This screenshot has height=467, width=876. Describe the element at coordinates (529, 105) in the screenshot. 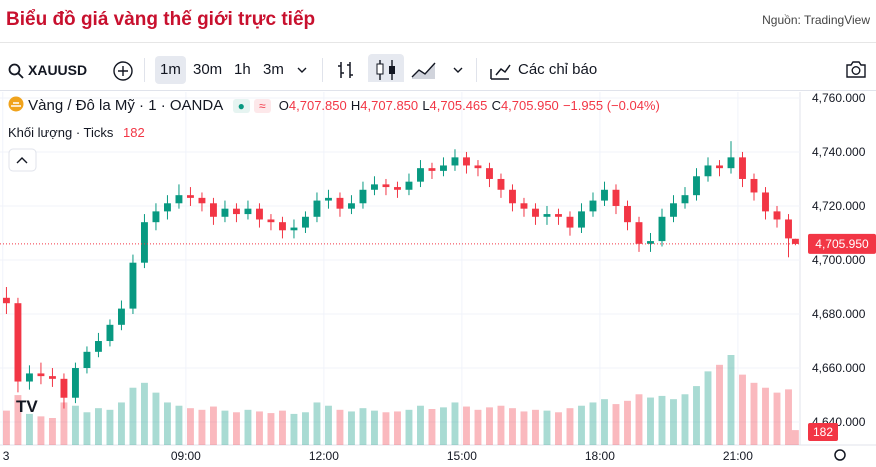

I see `legend-value: 4,705.950` at that location.